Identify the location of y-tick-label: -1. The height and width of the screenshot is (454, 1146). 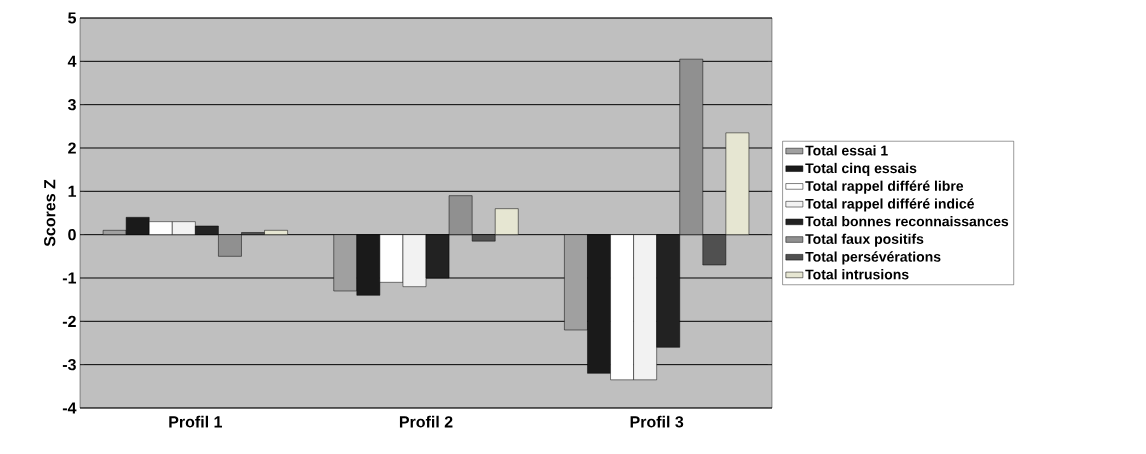
(69, 278).